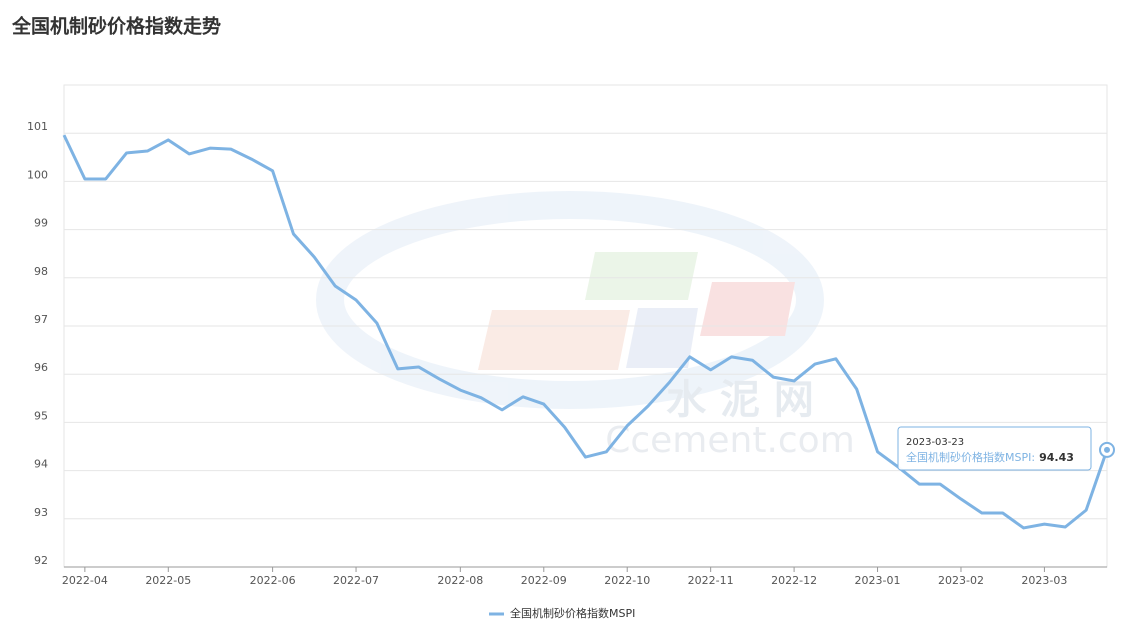  What do you see at coordinates (961, 580) in the screenshot?
I see `x-tick-label: 2023-02` at bounding box center [961, 580].